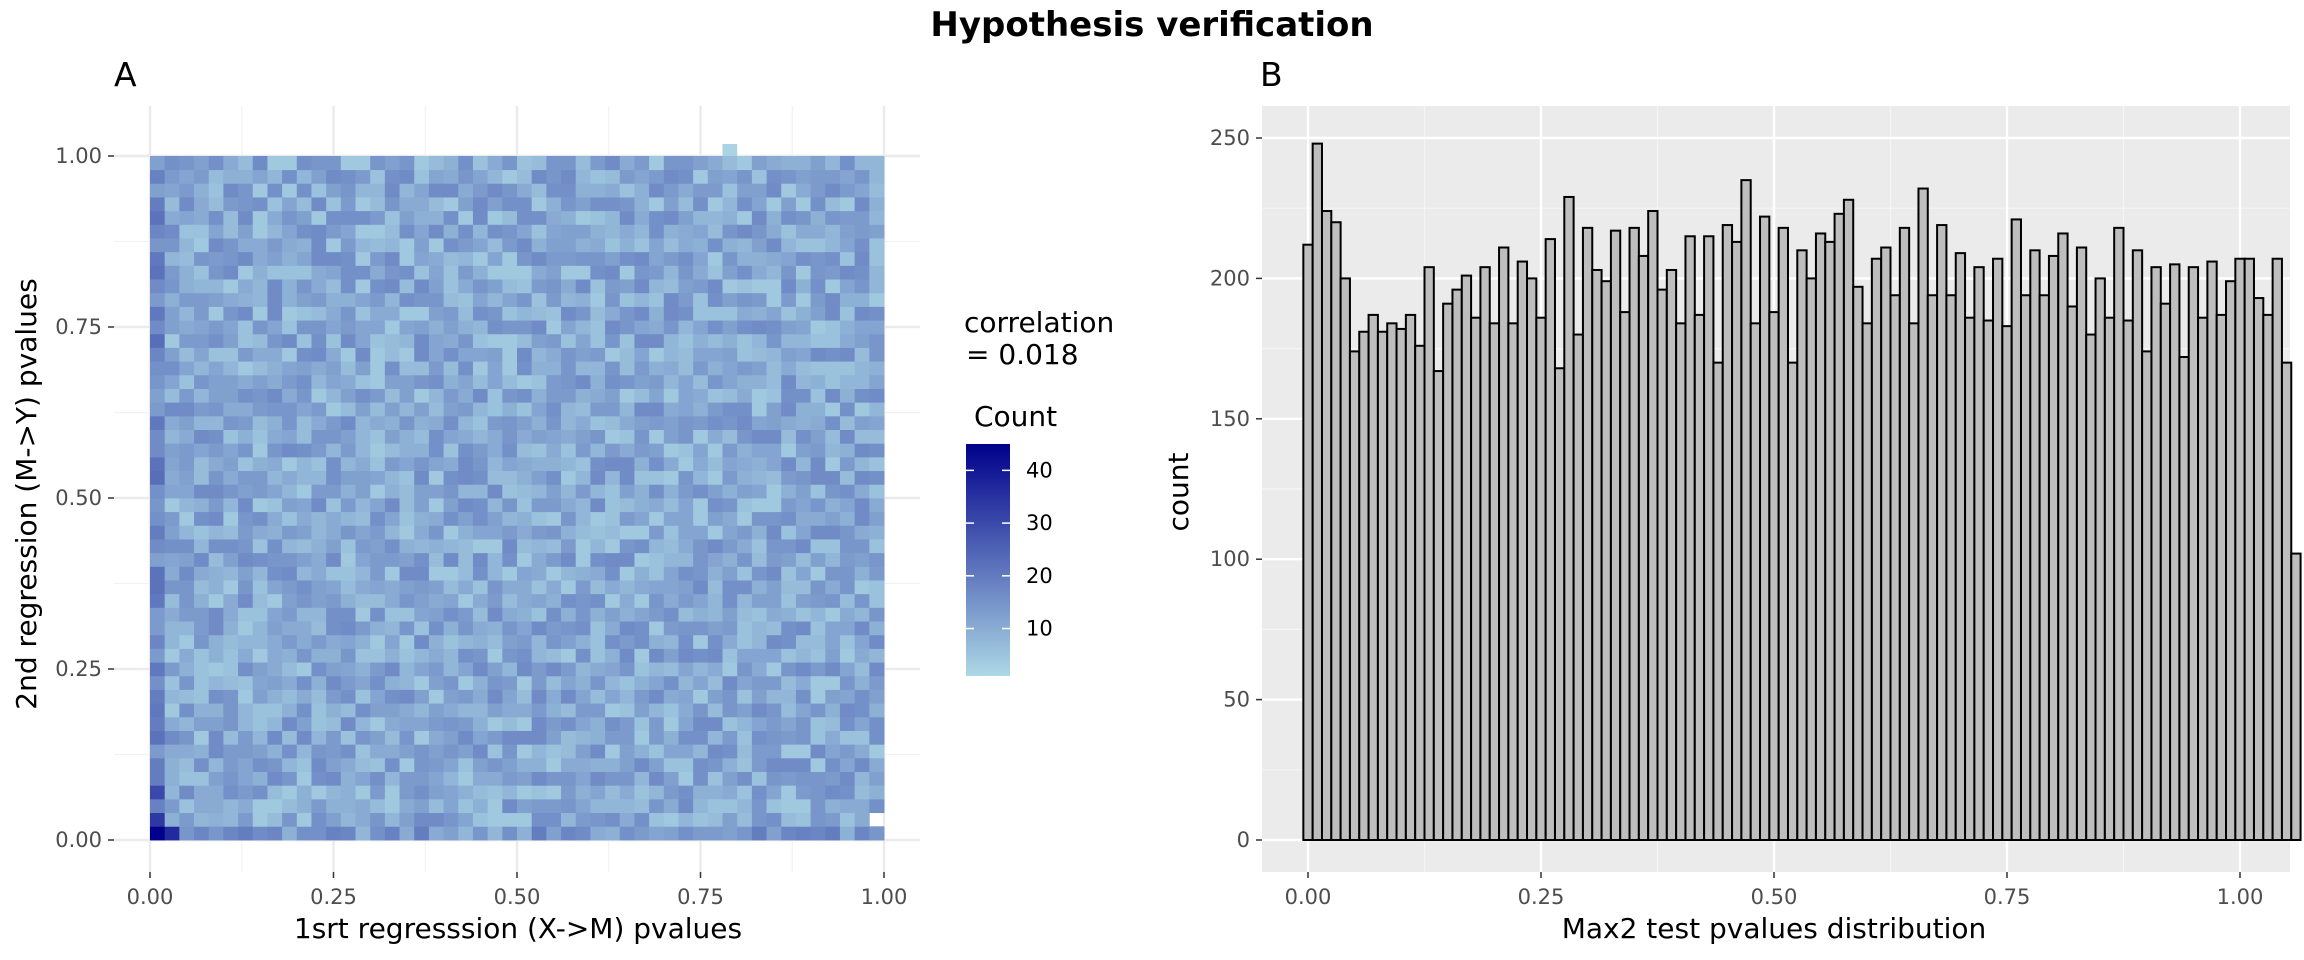 This screenshot has width=2304, height=960. What do you see at coordinates (1230, 278) in the screenshot?
I see `y-tick-label: 200` at bounding box center [1230, 278].